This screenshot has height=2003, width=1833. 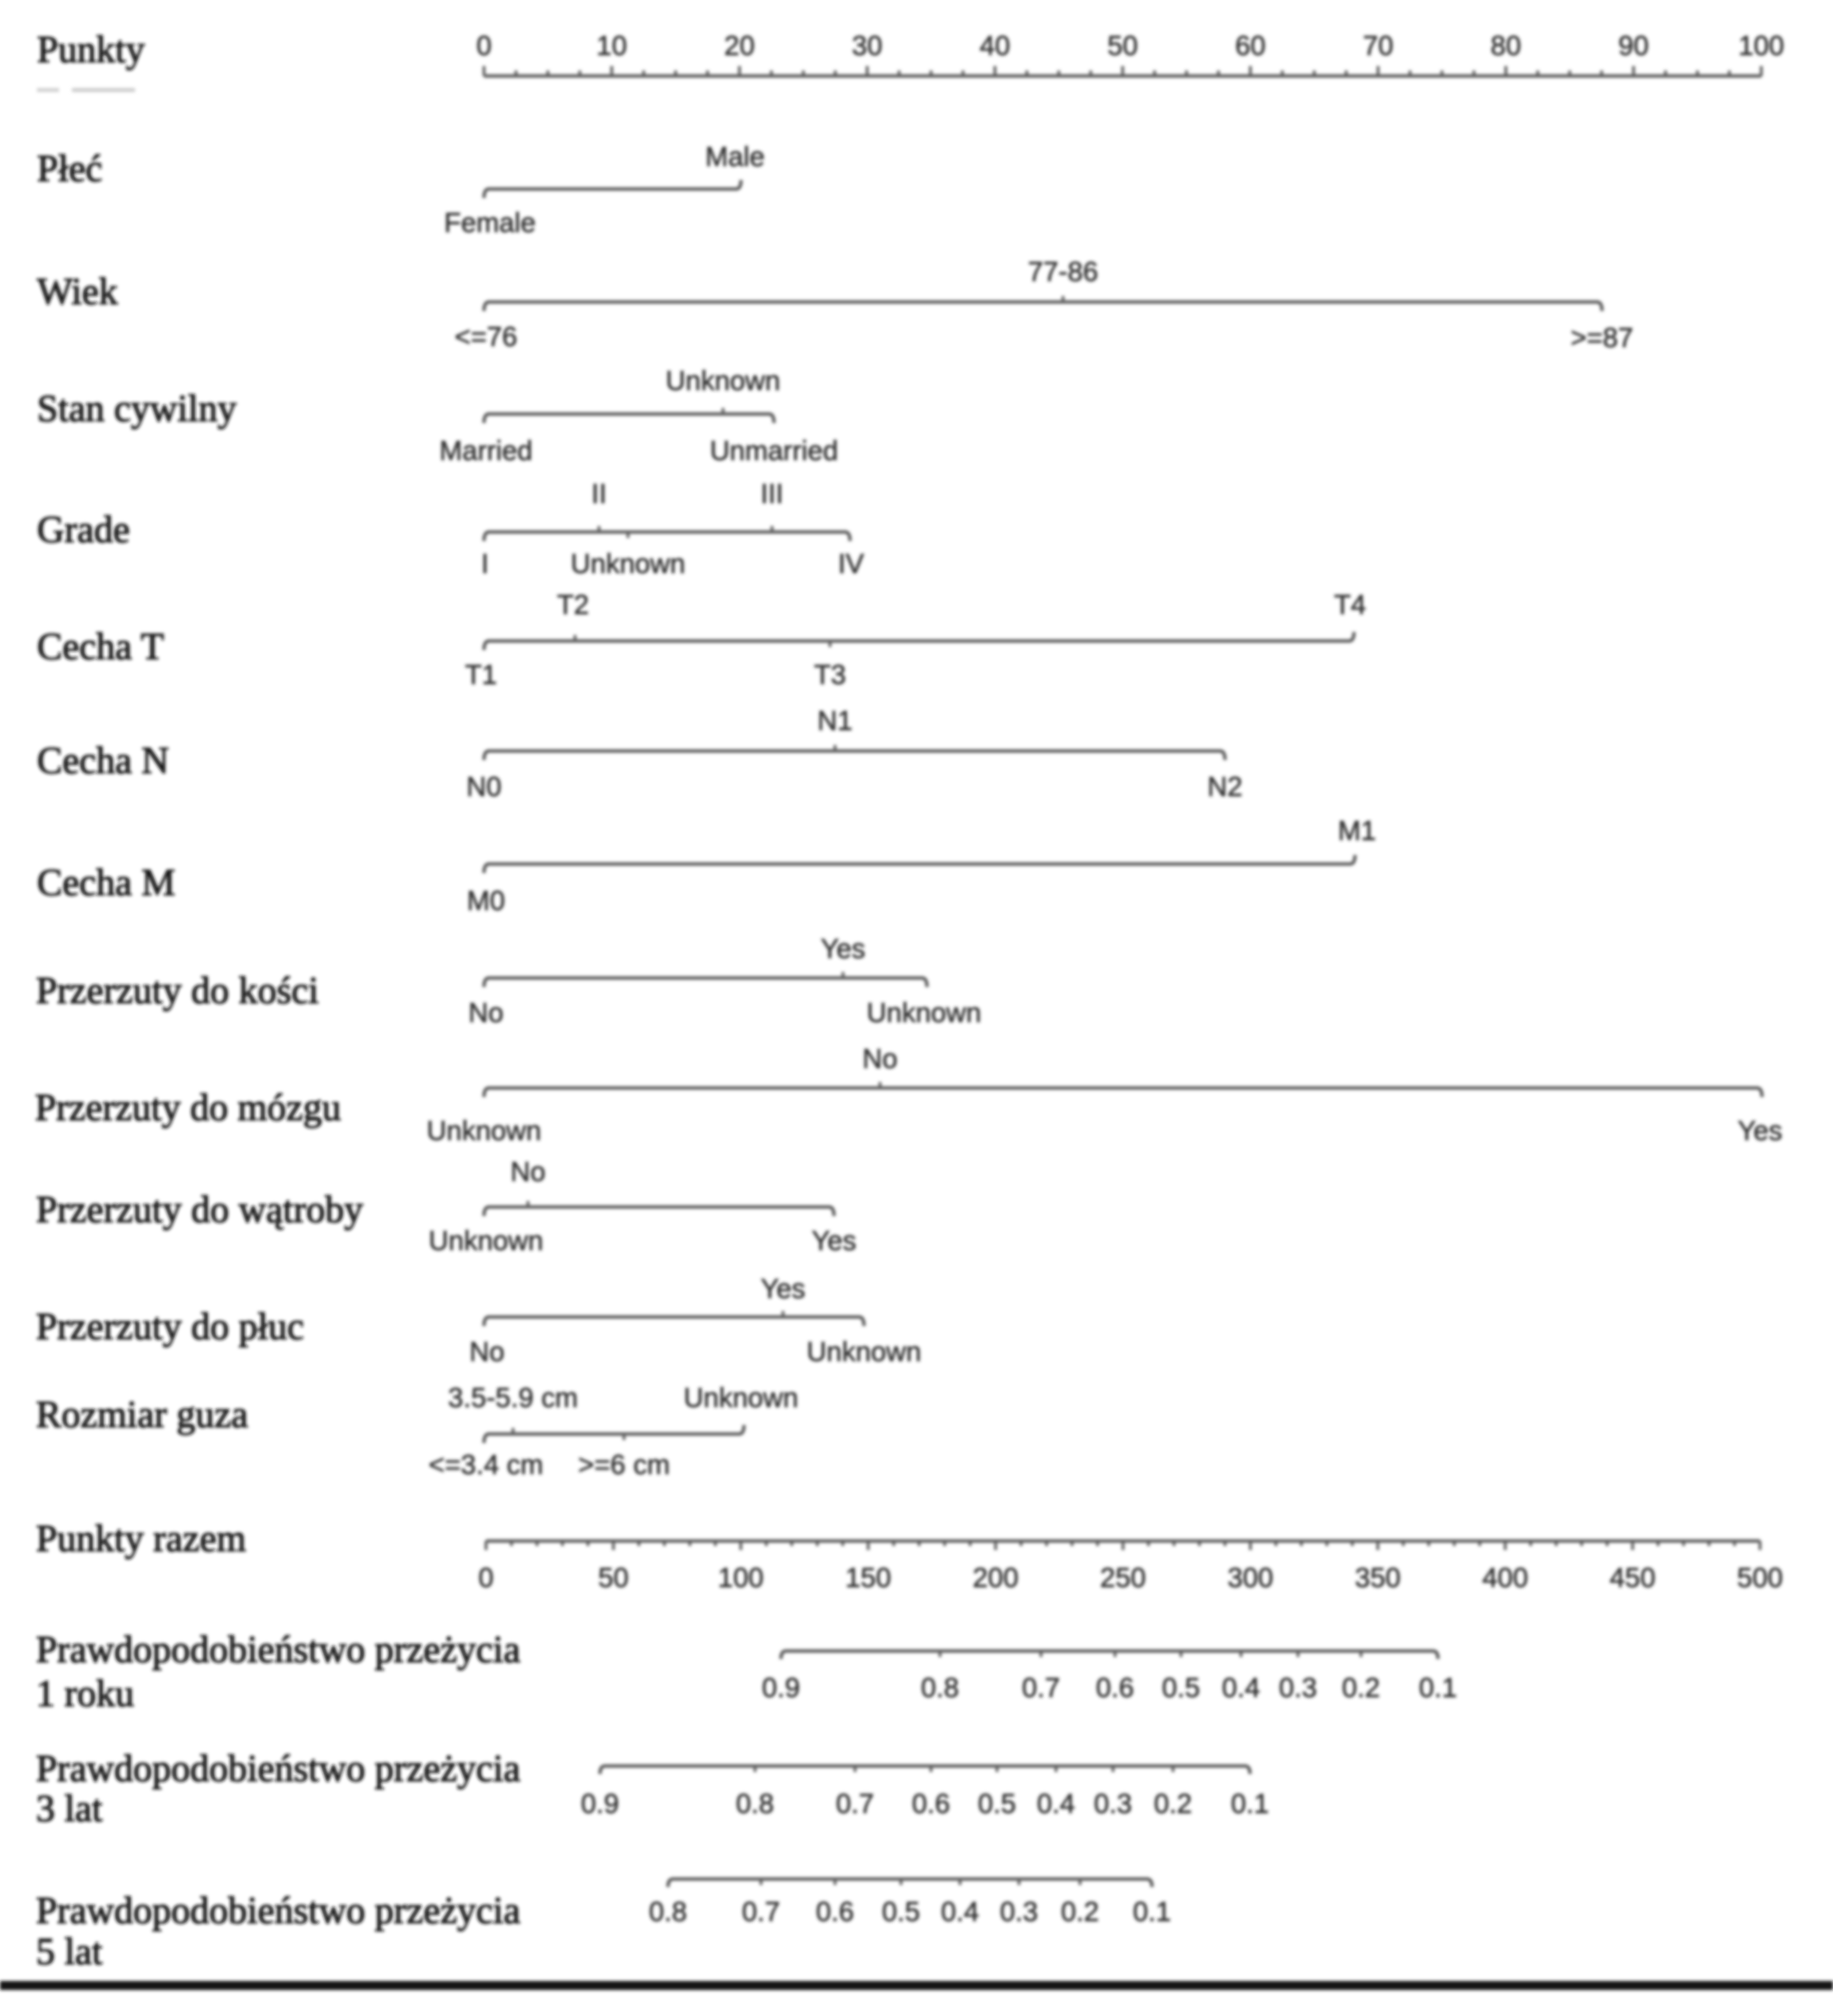 What do you see at coordinates (486, 336) in the screenshot?
I see `svg-text: <=76` at bounding box center [486, 336].